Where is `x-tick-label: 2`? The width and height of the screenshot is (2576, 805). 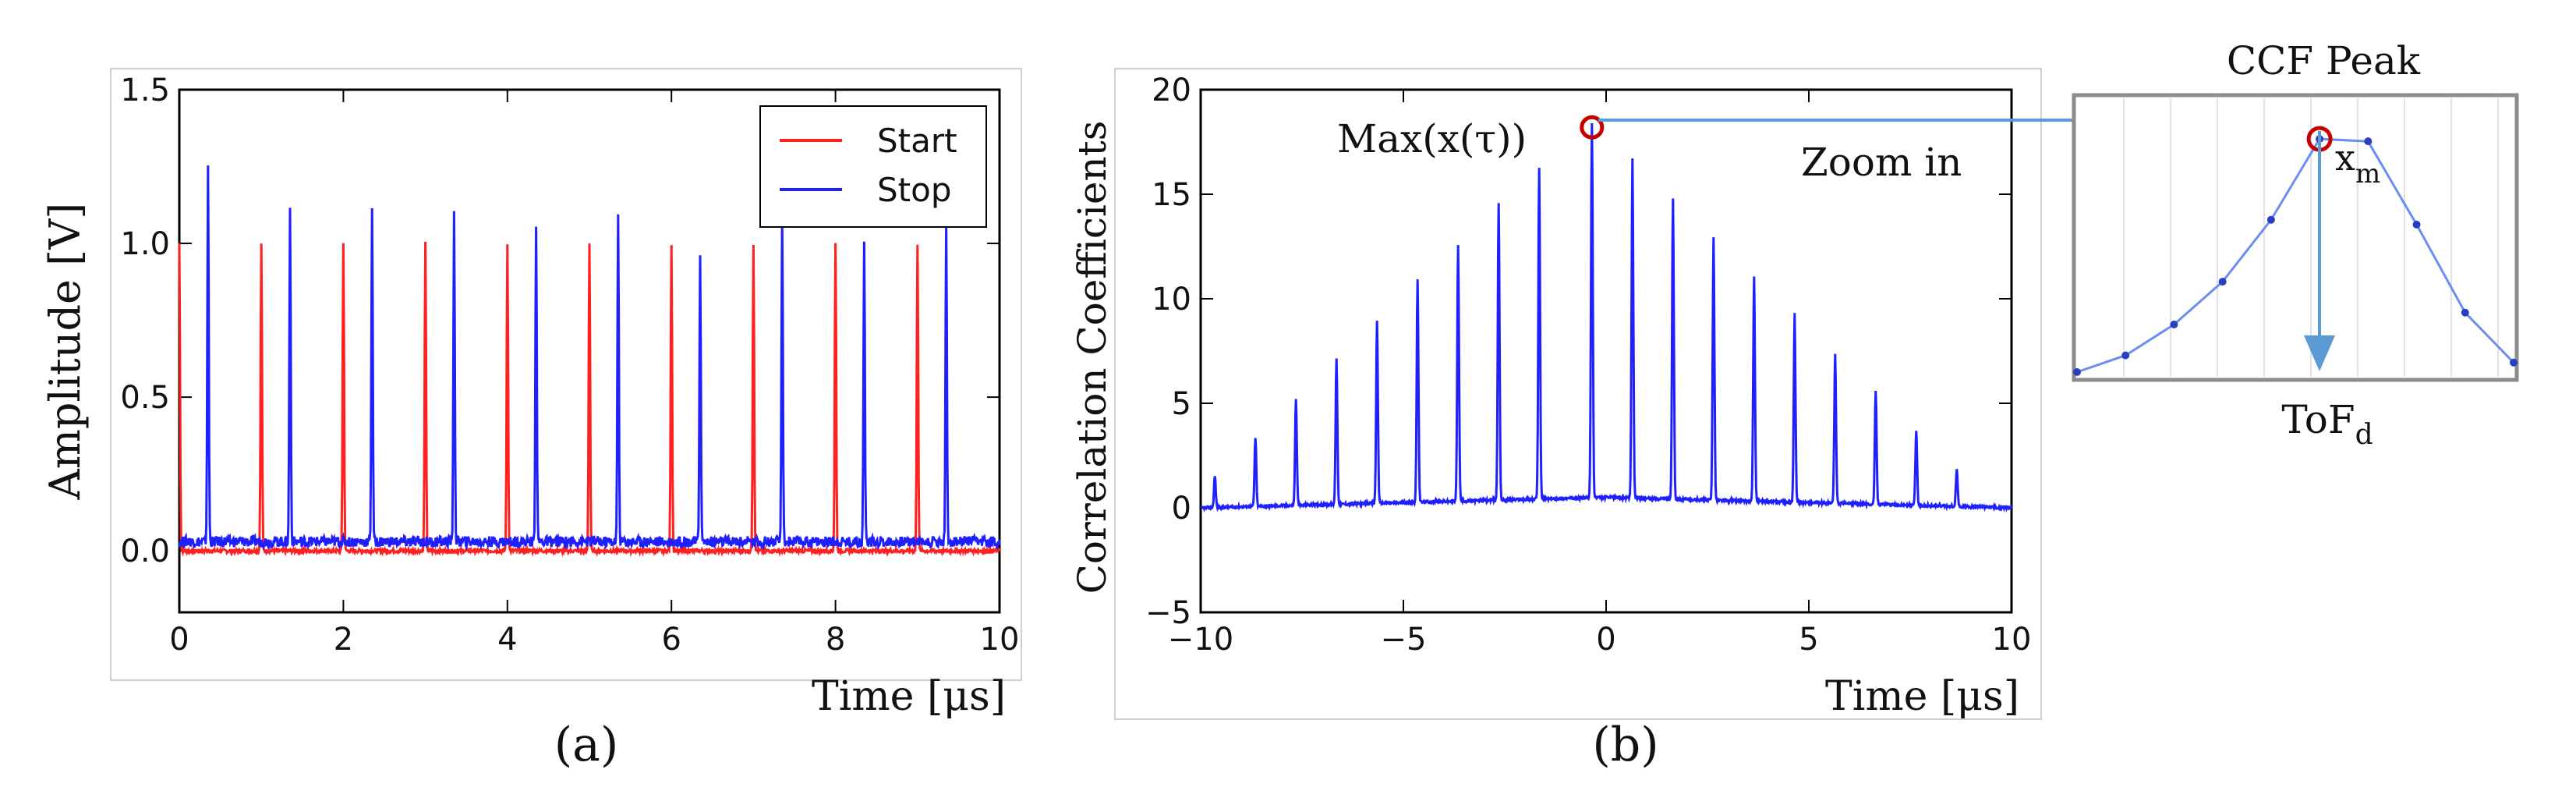 x-tick-label: 2 is located at coordinates (343, 640).